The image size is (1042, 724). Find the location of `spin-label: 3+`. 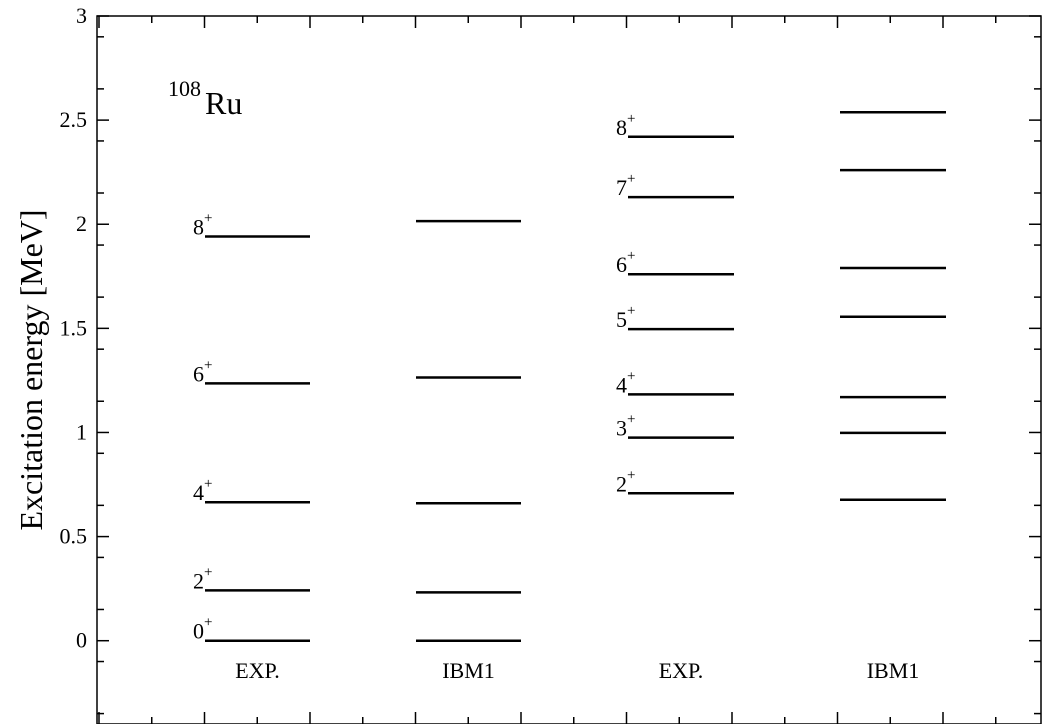

spin-label: 3+ is located at coordinates (625, 426).